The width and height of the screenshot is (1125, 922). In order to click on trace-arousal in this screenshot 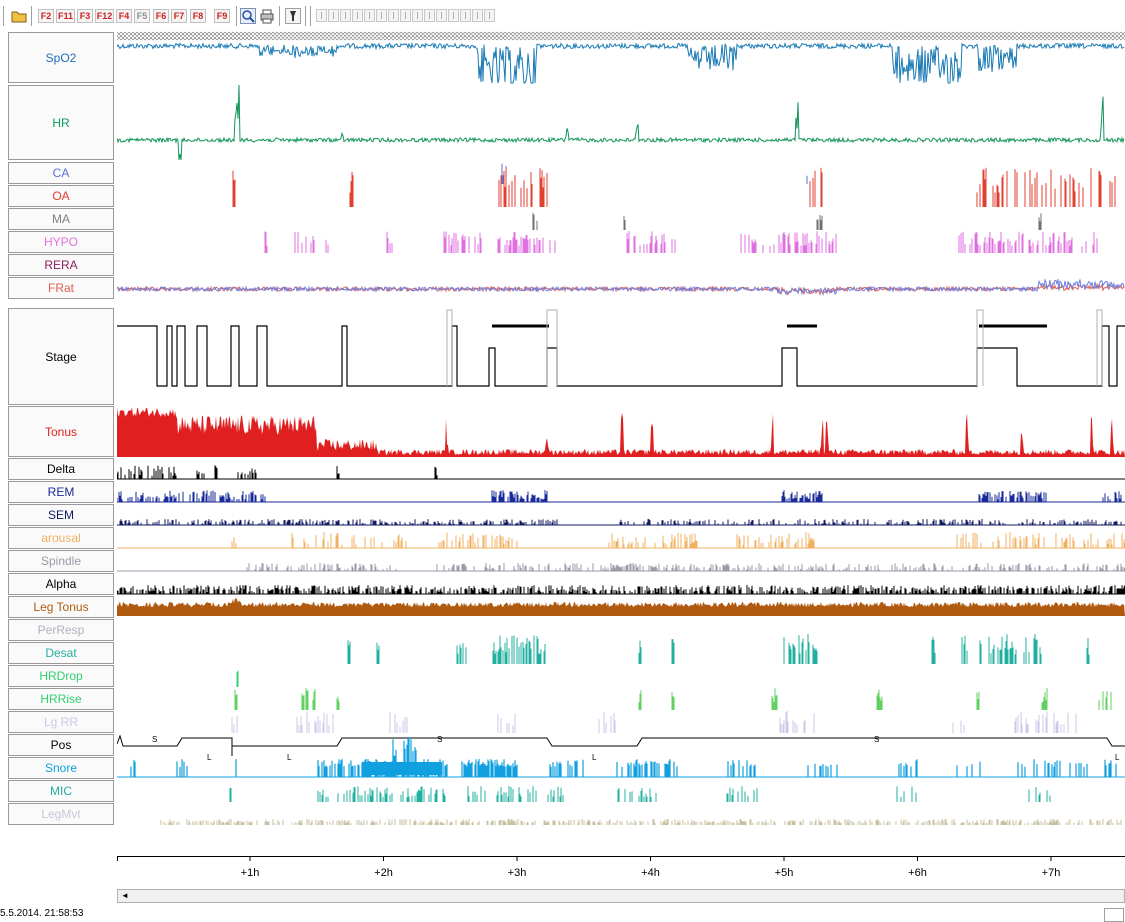, I will do `click(621, 540)`.